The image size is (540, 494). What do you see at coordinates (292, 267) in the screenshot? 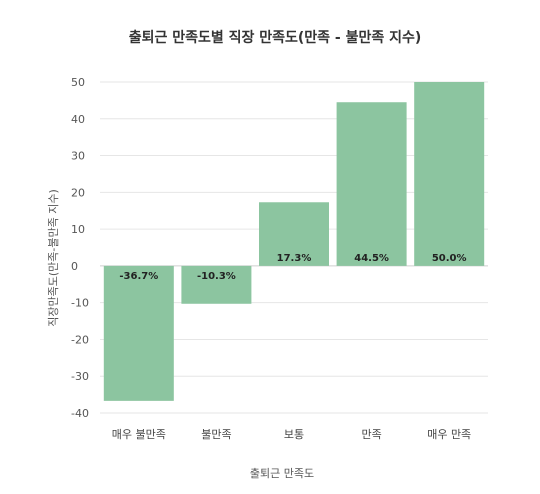
I see `data-labels: -36.7% -10.3% 17.3% 44.5% 50.0%` at bounding box center [292, 267].